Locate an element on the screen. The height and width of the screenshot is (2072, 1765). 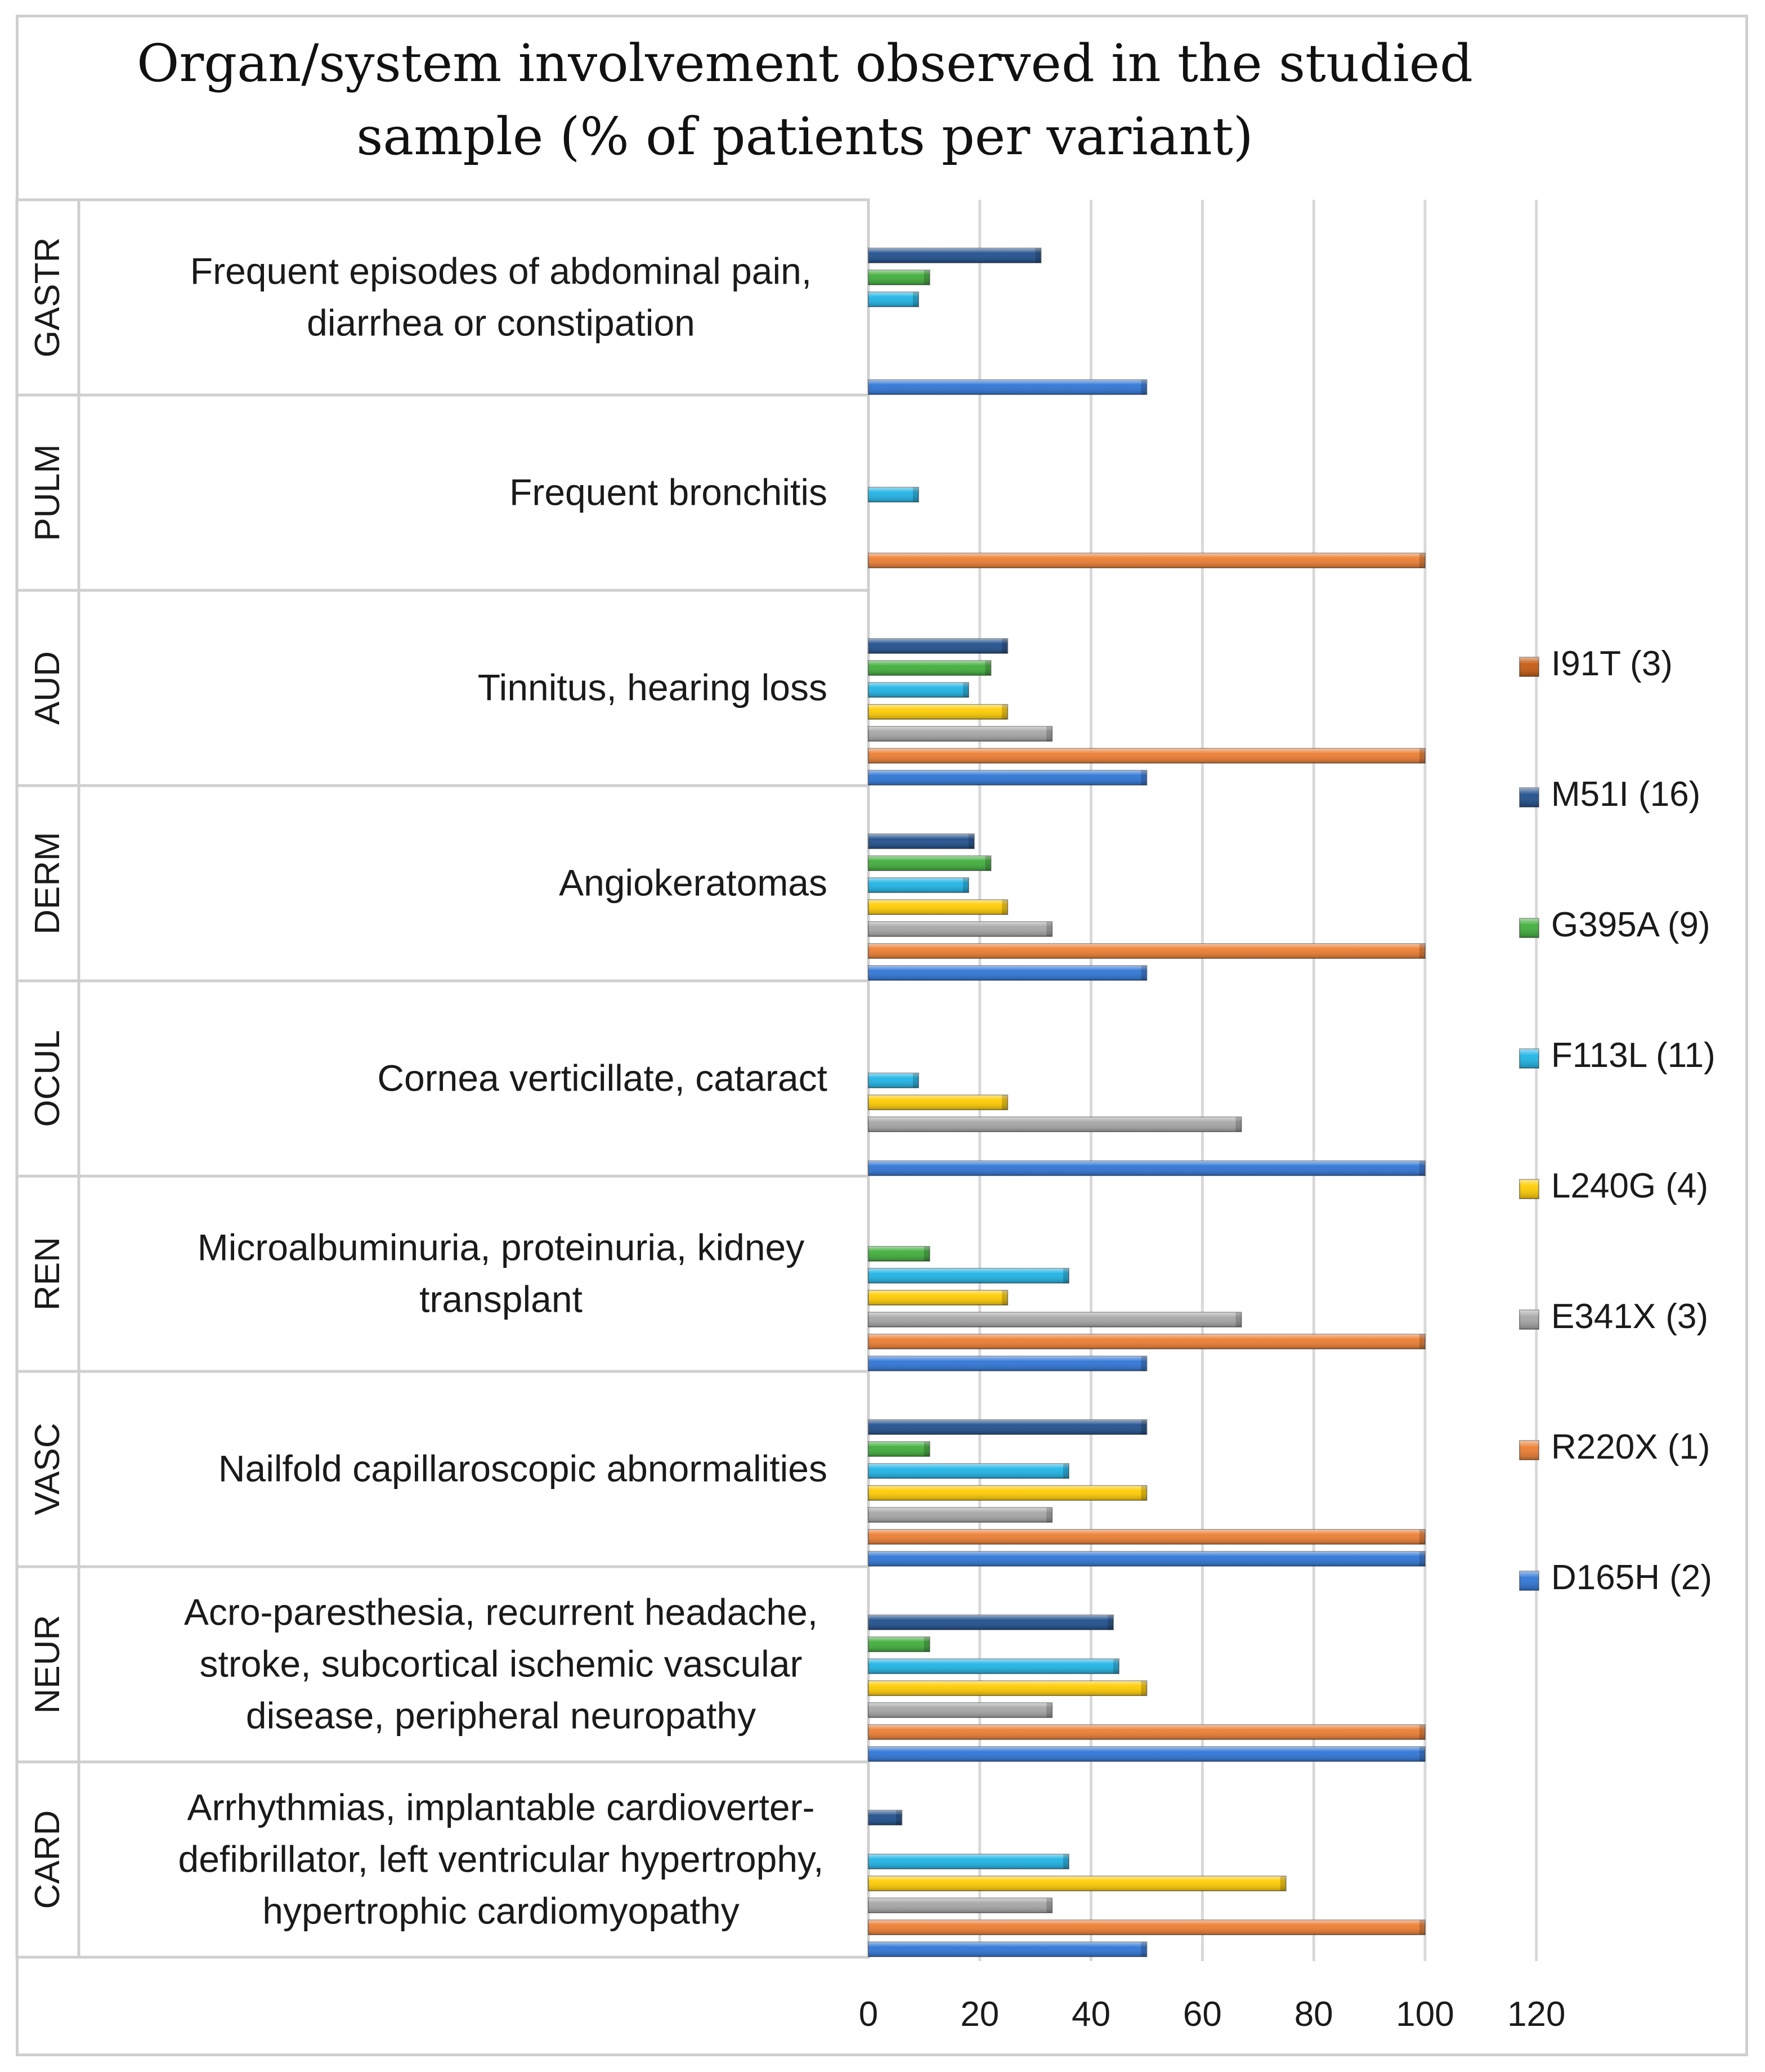
system-label: AUD is located at coordinates (47, 688).